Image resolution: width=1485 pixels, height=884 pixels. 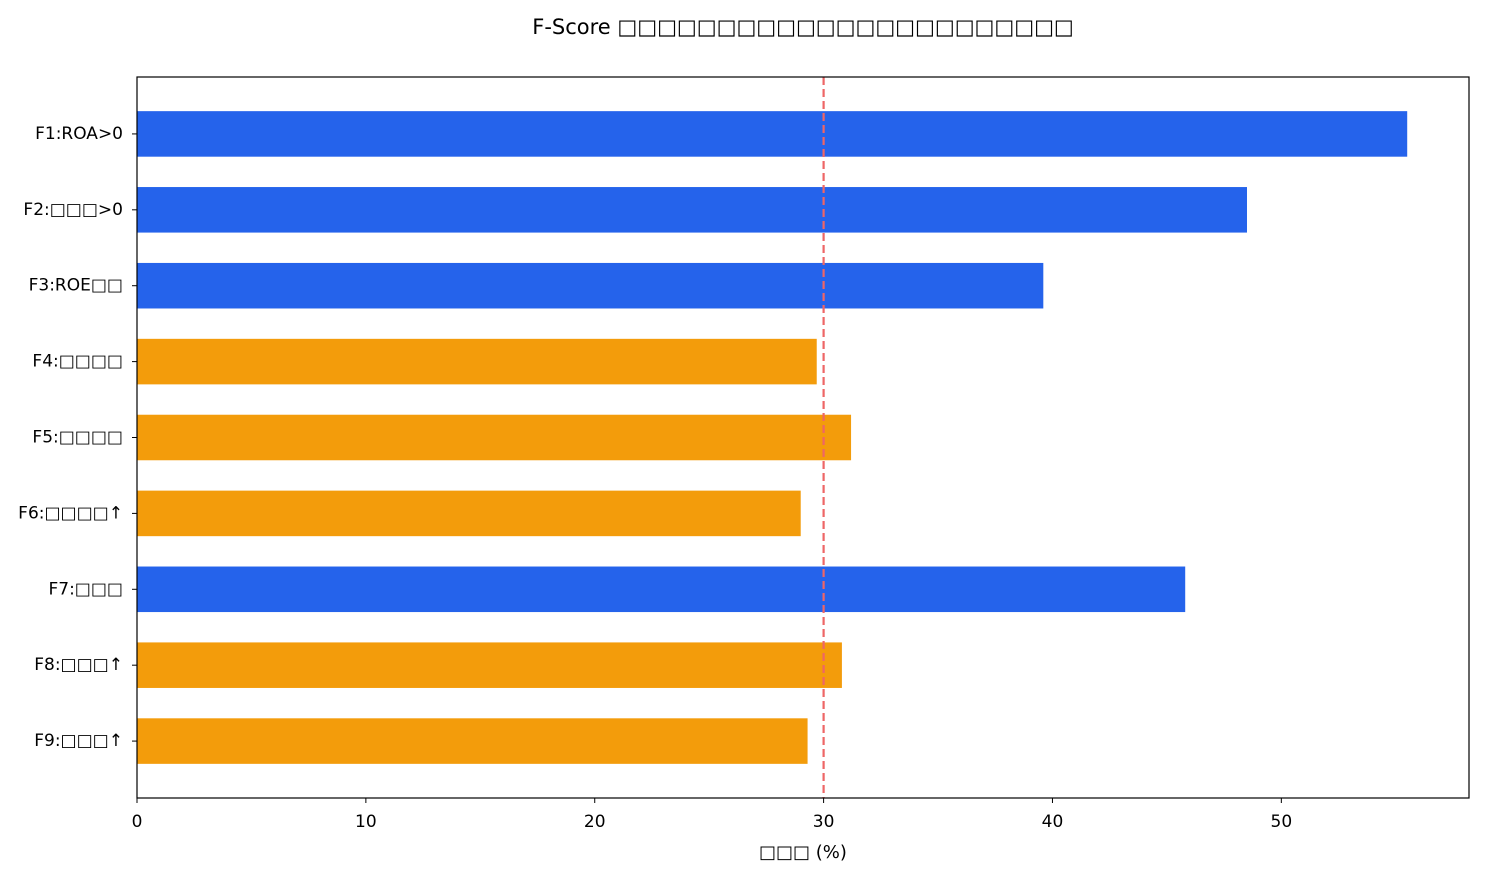 I want to click on x-tick-label: 10, so click(x=366, y=822).